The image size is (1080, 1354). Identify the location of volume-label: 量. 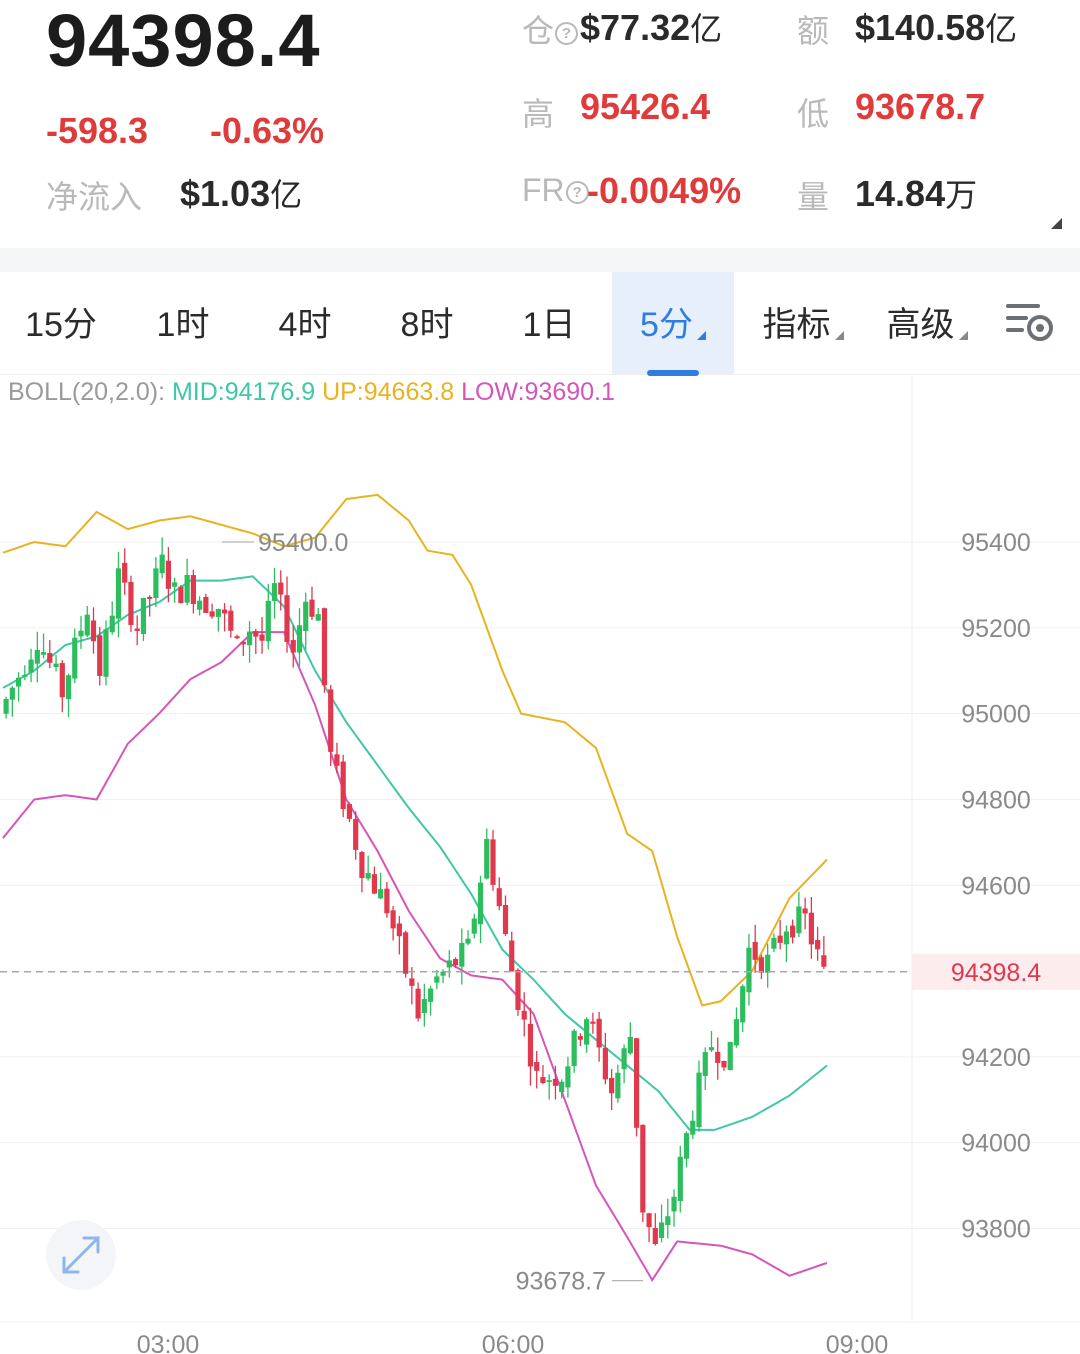
(813, 197).